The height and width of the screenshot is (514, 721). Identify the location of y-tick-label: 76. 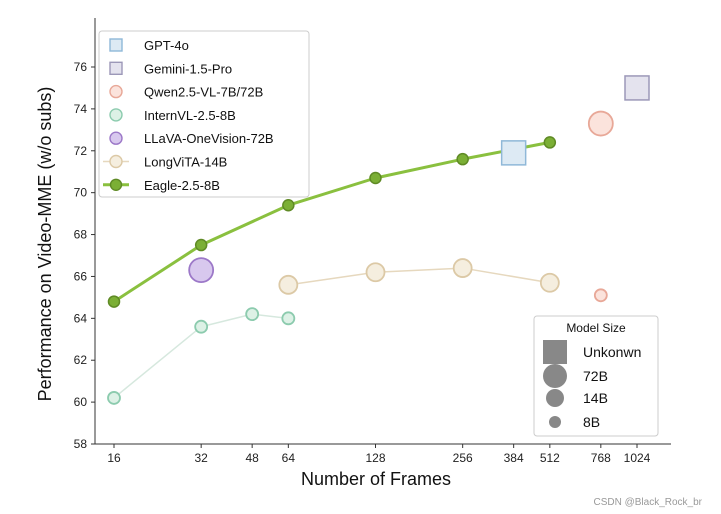
(81, 67).